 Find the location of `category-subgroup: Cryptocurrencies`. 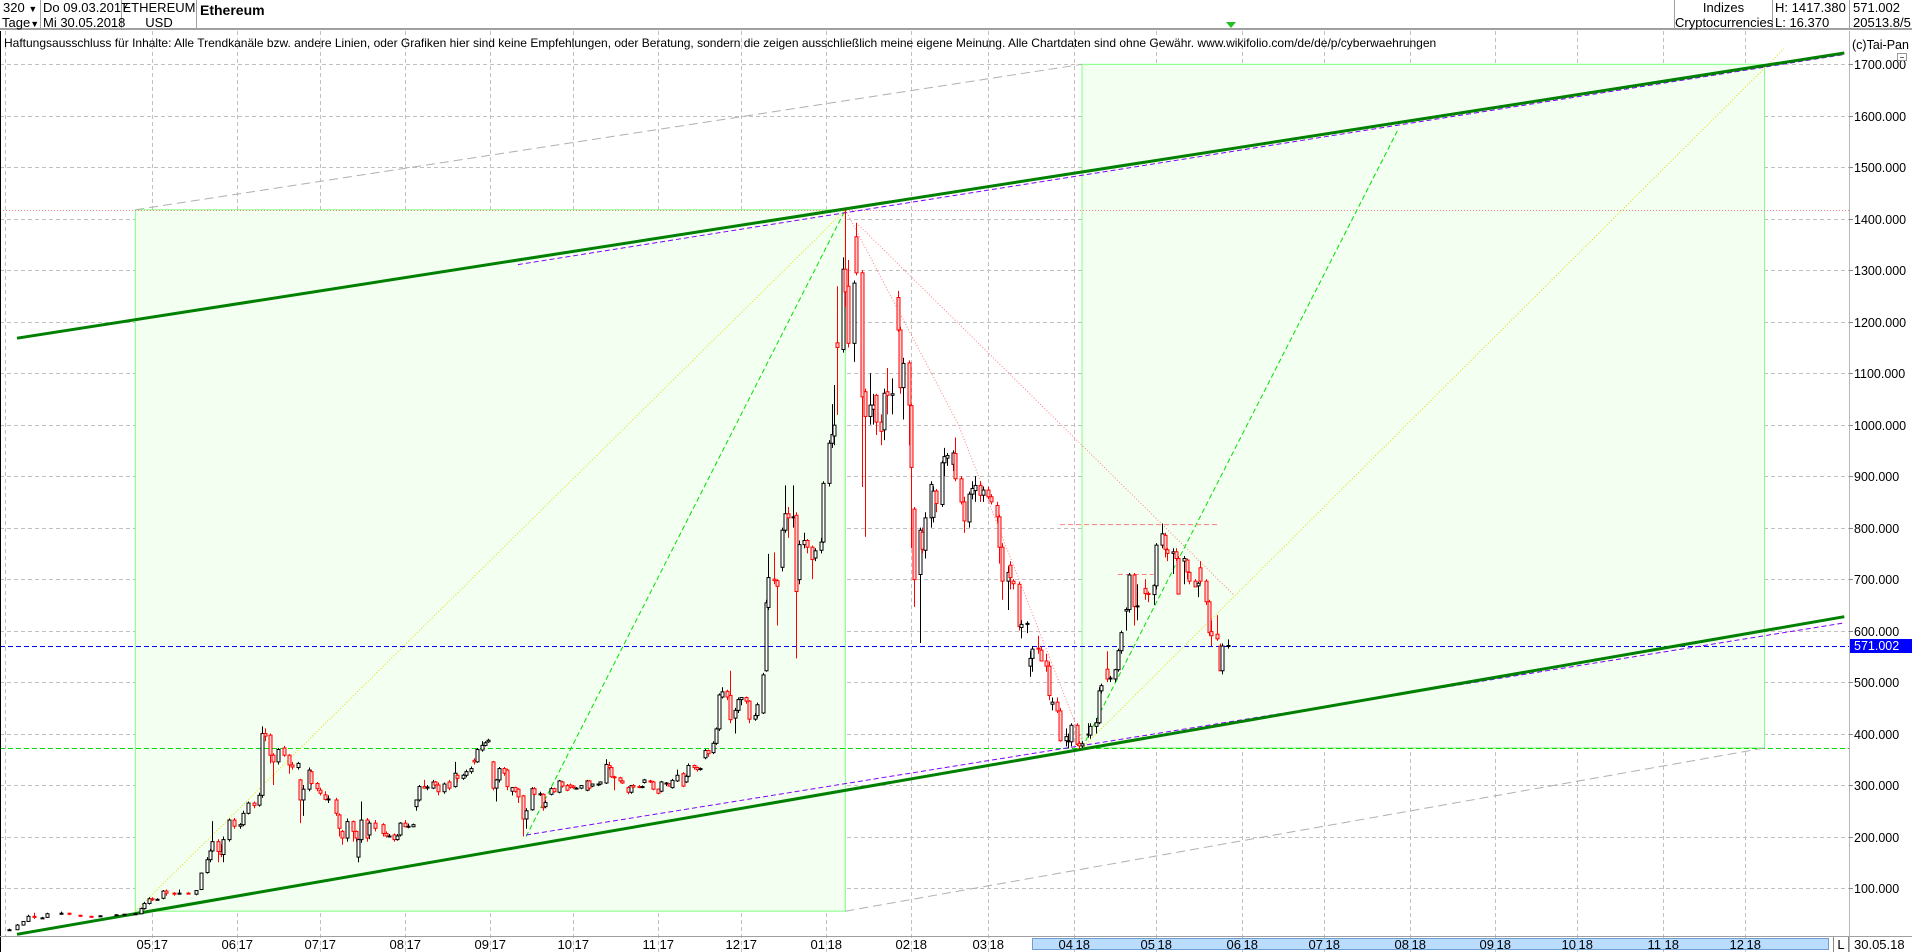

category-subgroup: Cryptocurrencies is located at coordinates (1724, 22).